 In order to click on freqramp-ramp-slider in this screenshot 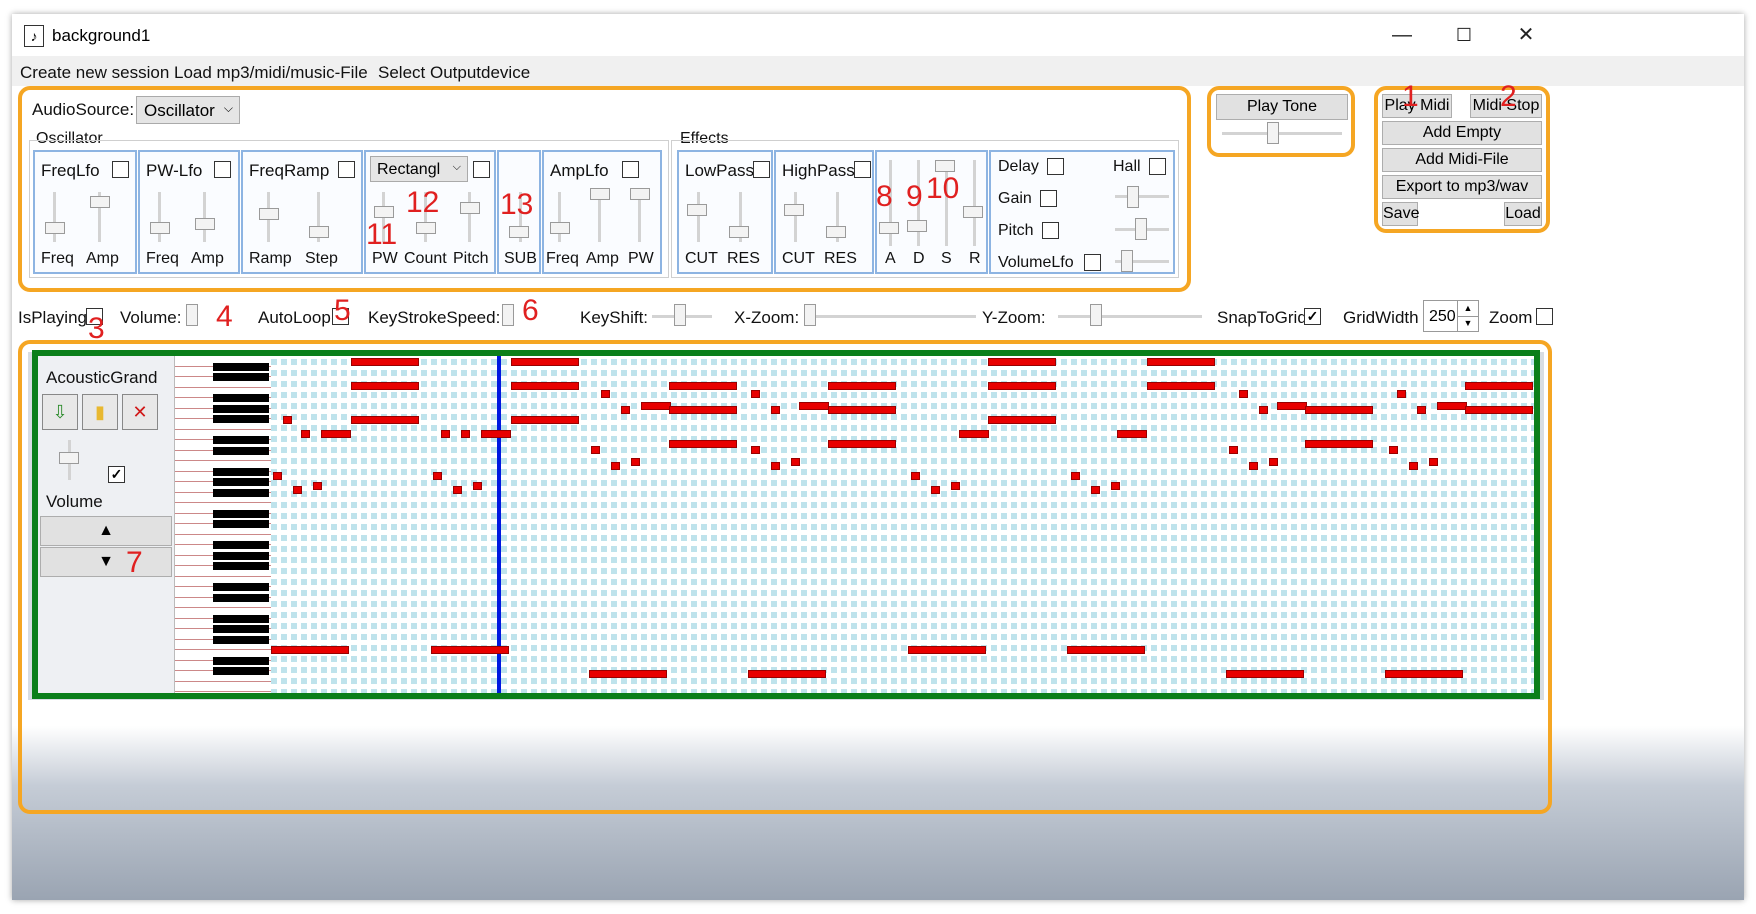, I will do `click(269, 214)`.